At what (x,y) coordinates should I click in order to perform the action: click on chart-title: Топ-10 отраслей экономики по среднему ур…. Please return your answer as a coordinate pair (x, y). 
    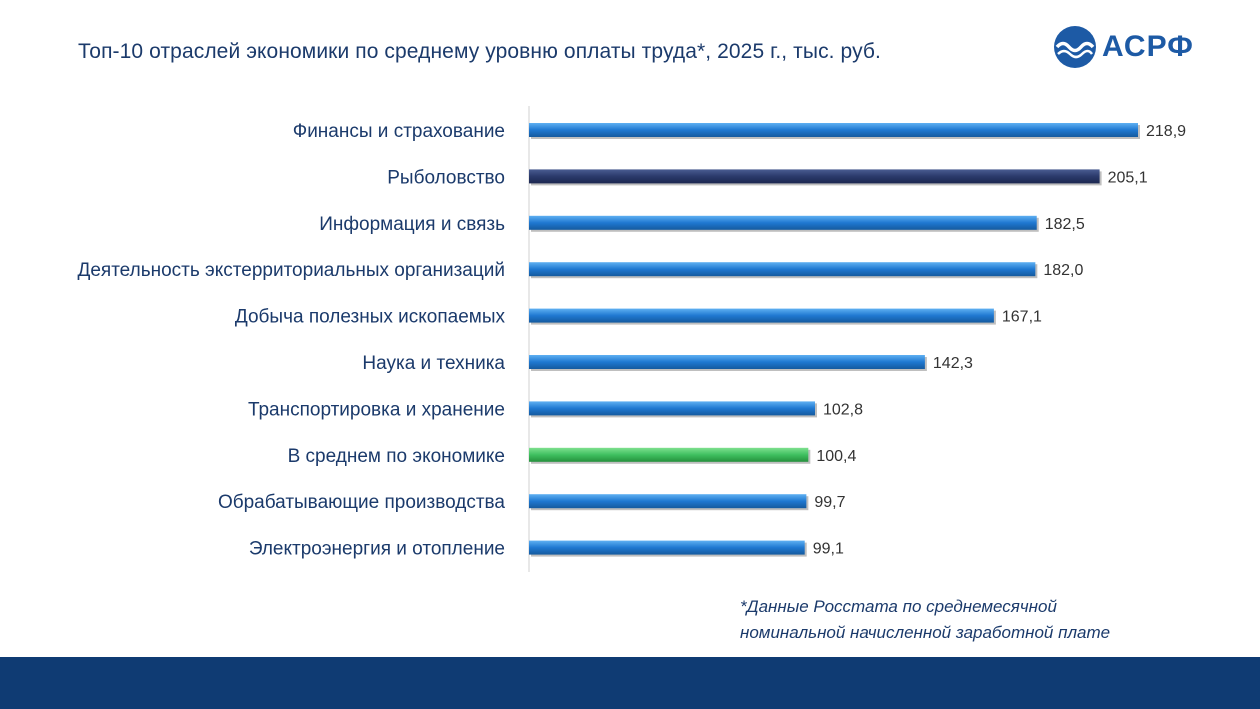
    Looking at the image, I should click on (479, 51).